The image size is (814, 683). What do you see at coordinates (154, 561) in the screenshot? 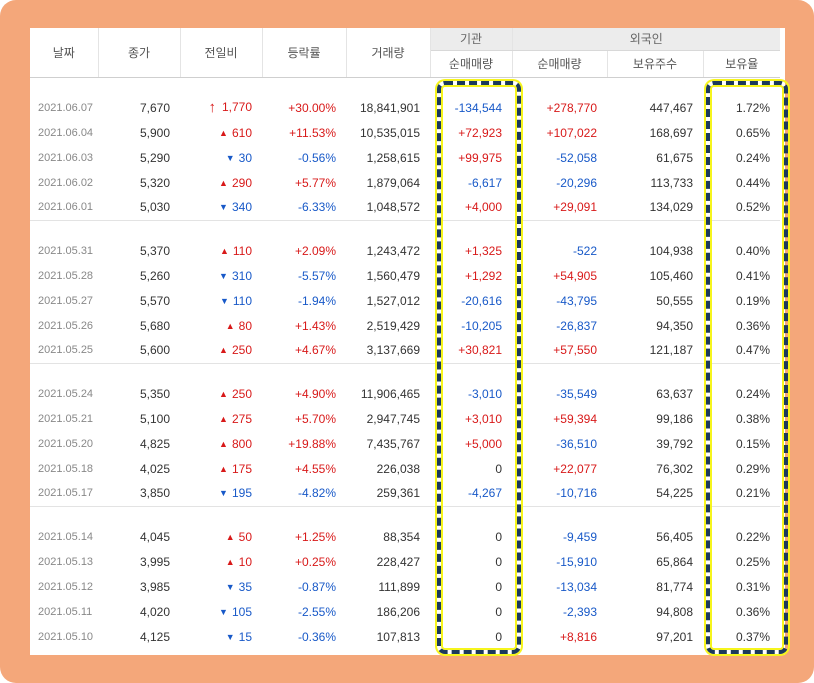
I see `close-cell: 3,995` at bounding box center [154, 561].